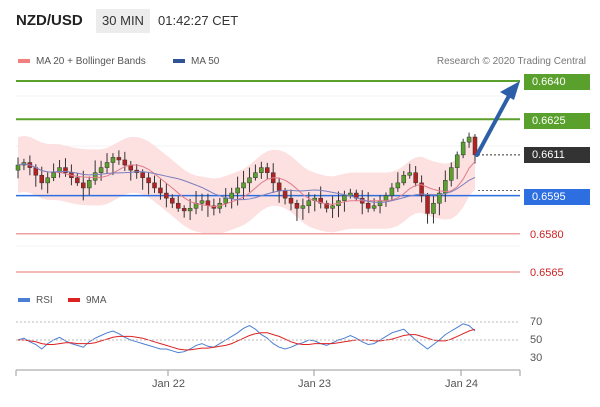  I want to click on legend-ma9: 9MA, so click(87, 300).